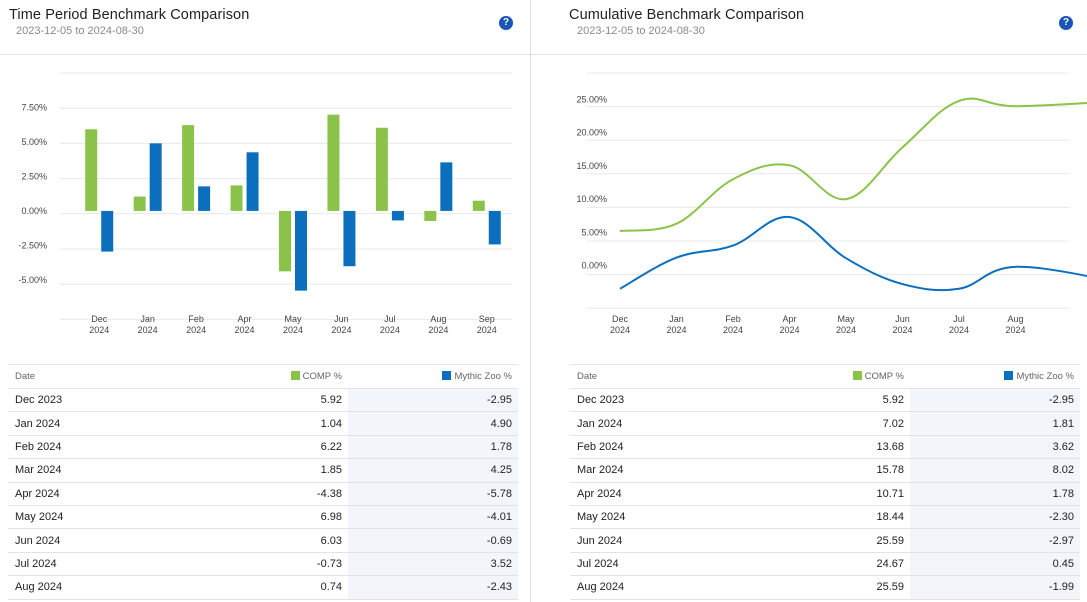 The width and height of the screenshot is (1087, 602). Describe the element at coordinates (591, 133) in the screenshot. I see `y-tick-label: 20.00%` at that location.